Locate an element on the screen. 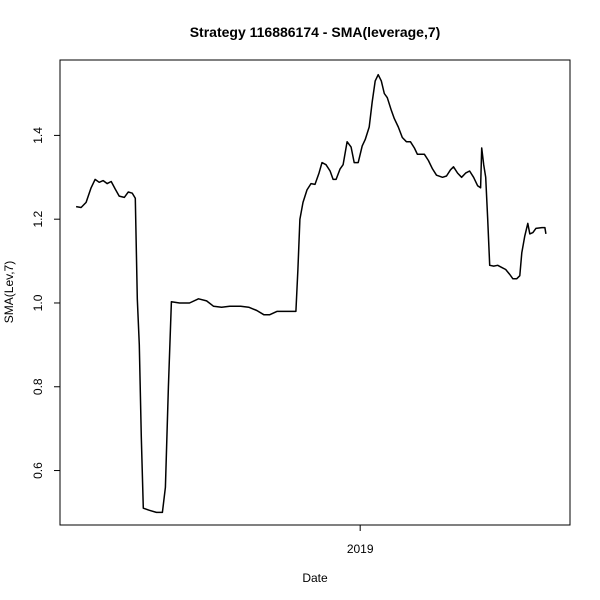 The width and height of the screenshot is (600, 600). chart-title: Strategy 116886174 - SMA(leverage,7) is located at coordinates (315, 32).